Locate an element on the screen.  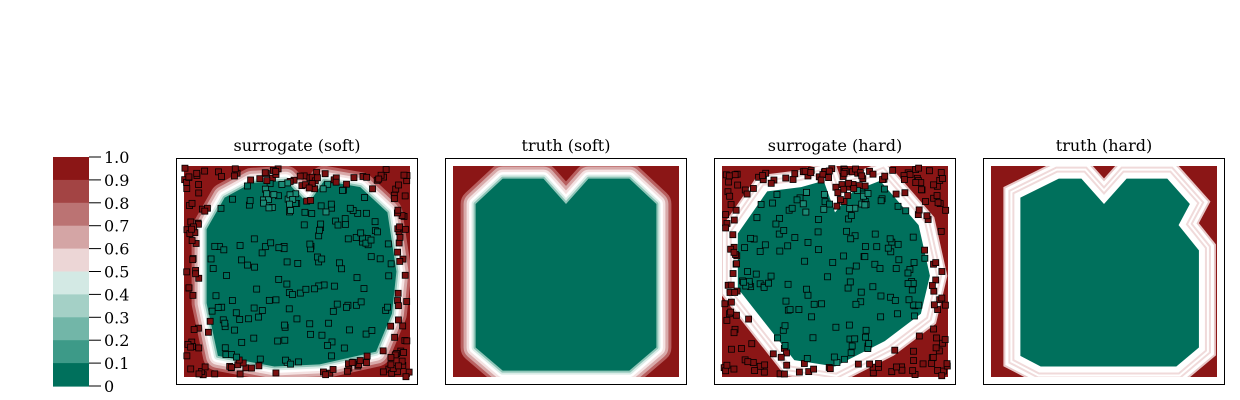
panel-title: surrogate (soft) is located at coordinates (297, 145).